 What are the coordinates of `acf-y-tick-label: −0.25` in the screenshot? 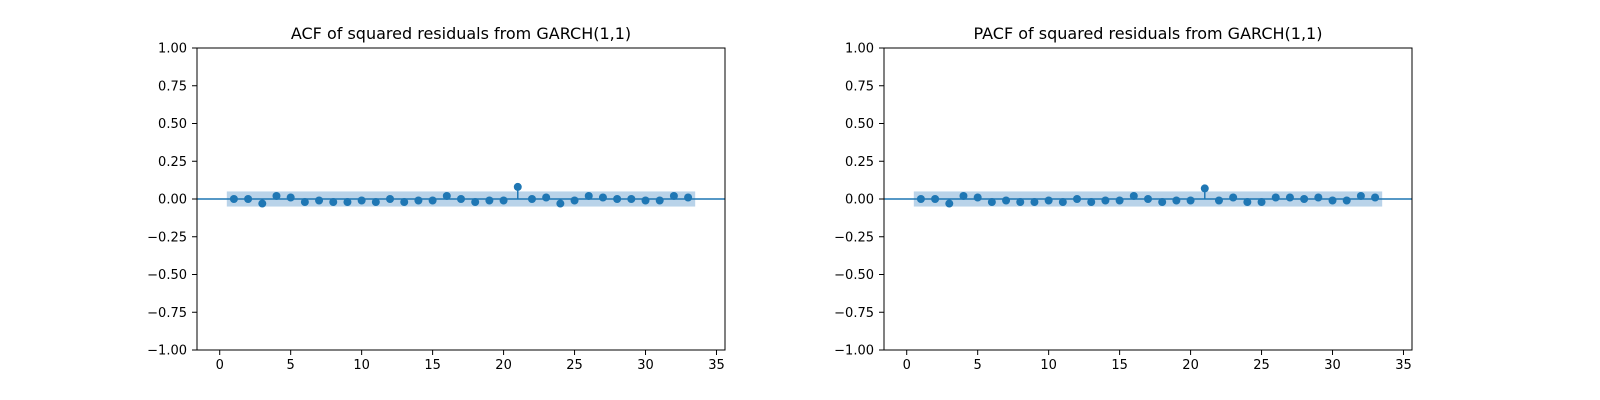 It's located at (167, 237).